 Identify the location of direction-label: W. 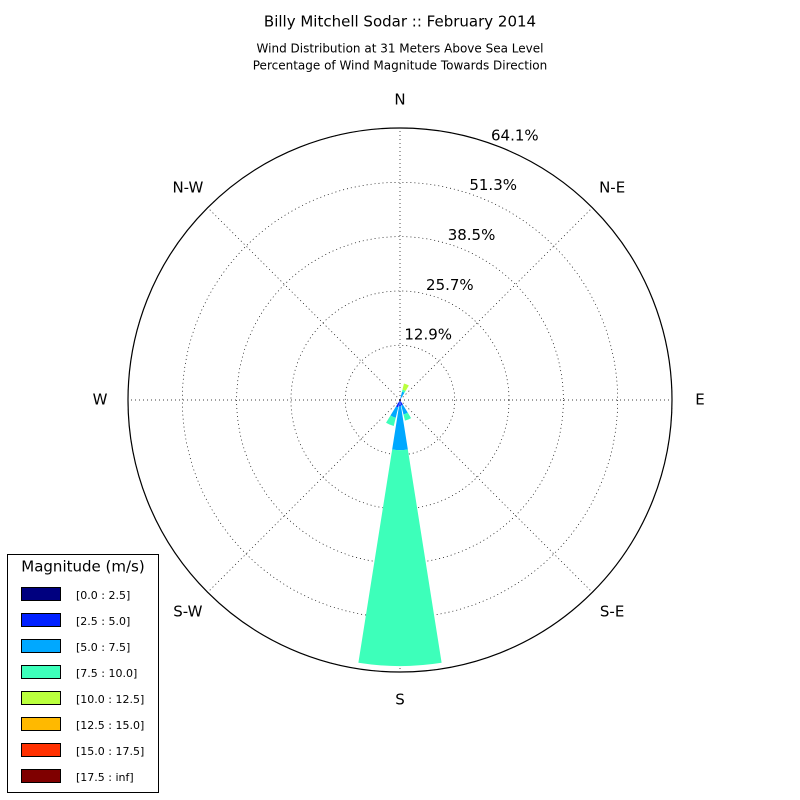
(100, 400).